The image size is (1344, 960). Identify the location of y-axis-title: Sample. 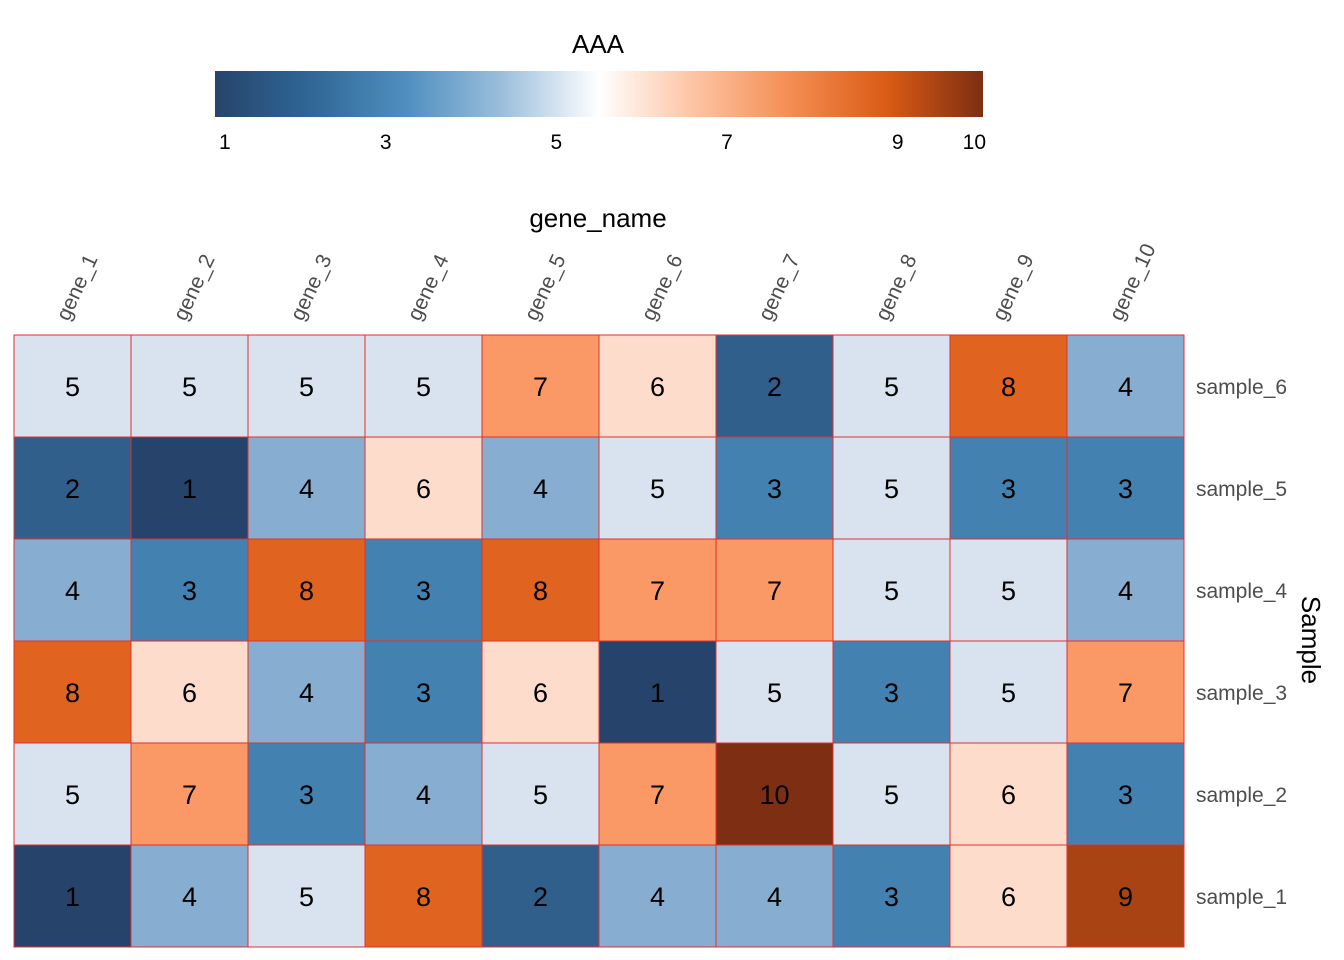
(1311, 640).